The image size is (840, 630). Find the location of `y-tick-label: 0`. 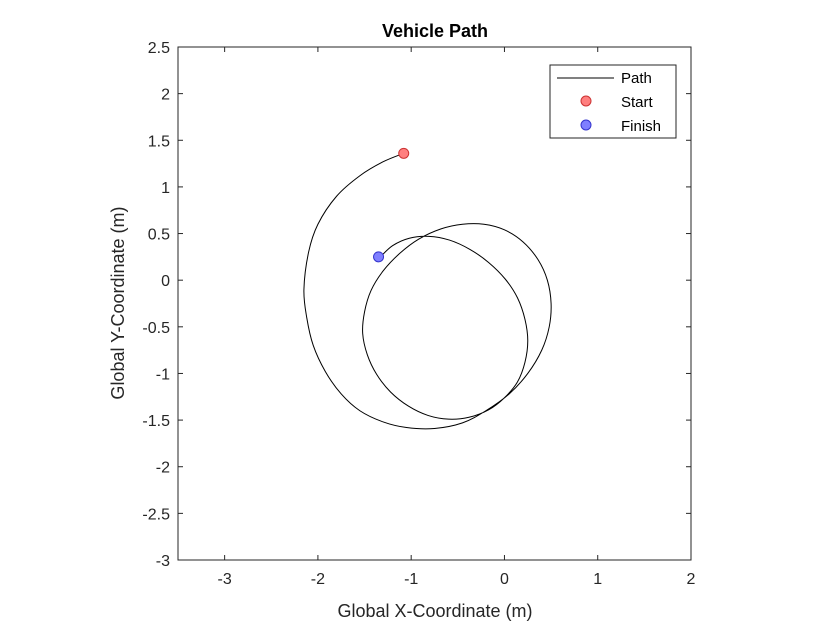

y-tick-label: 0 is located at coordinates (165, 281).